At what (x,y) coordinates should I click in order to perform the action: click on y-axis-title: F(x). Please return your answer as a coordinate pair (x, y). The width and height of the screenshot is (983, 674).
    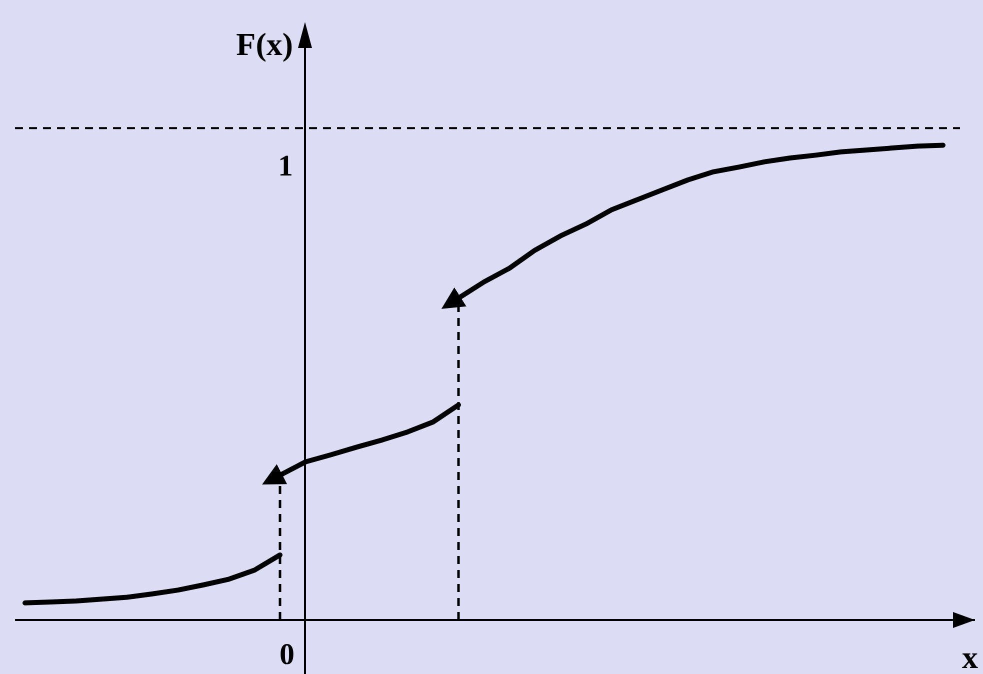
    Looking at the image, I should click on (264, 44).